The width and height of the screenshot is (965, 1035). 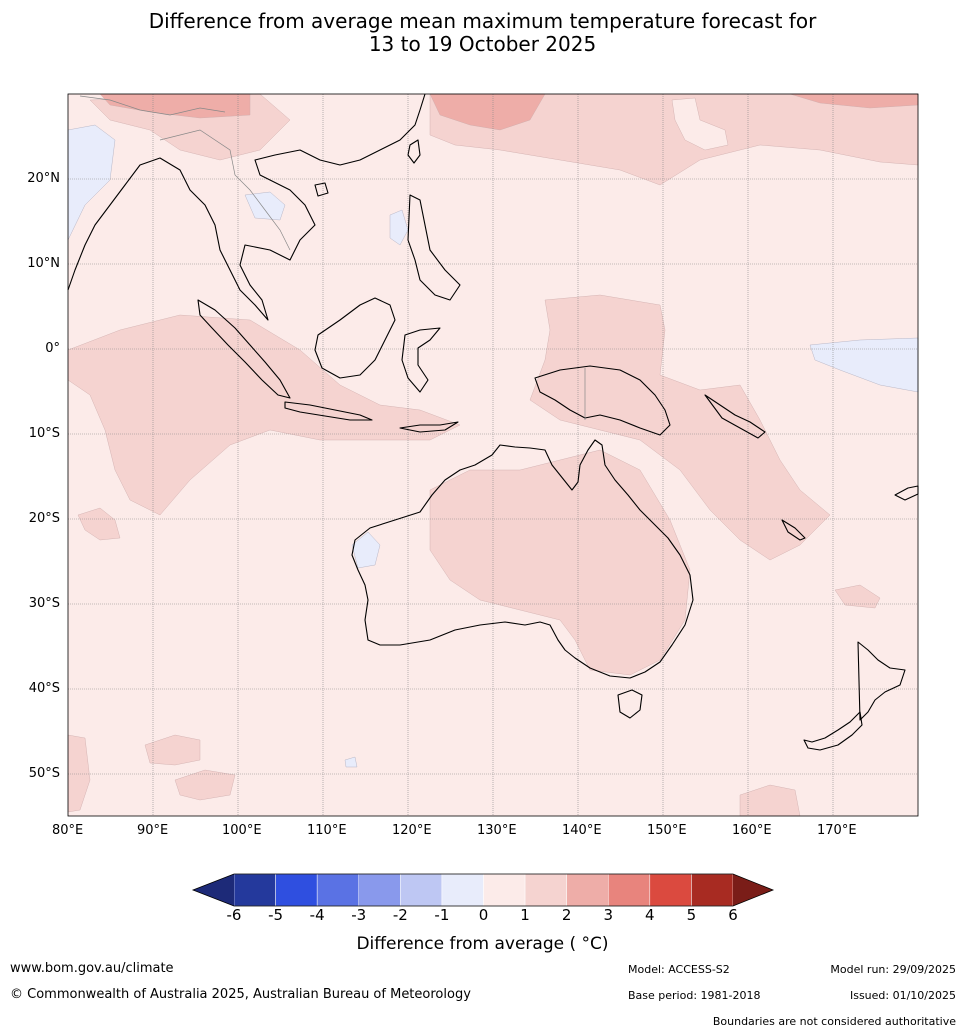 What do you see at coordinates (482, 944) in the screenshot?
I see `colorbar-title: Difference from average ( °C)` at bounding box center [482, 944].